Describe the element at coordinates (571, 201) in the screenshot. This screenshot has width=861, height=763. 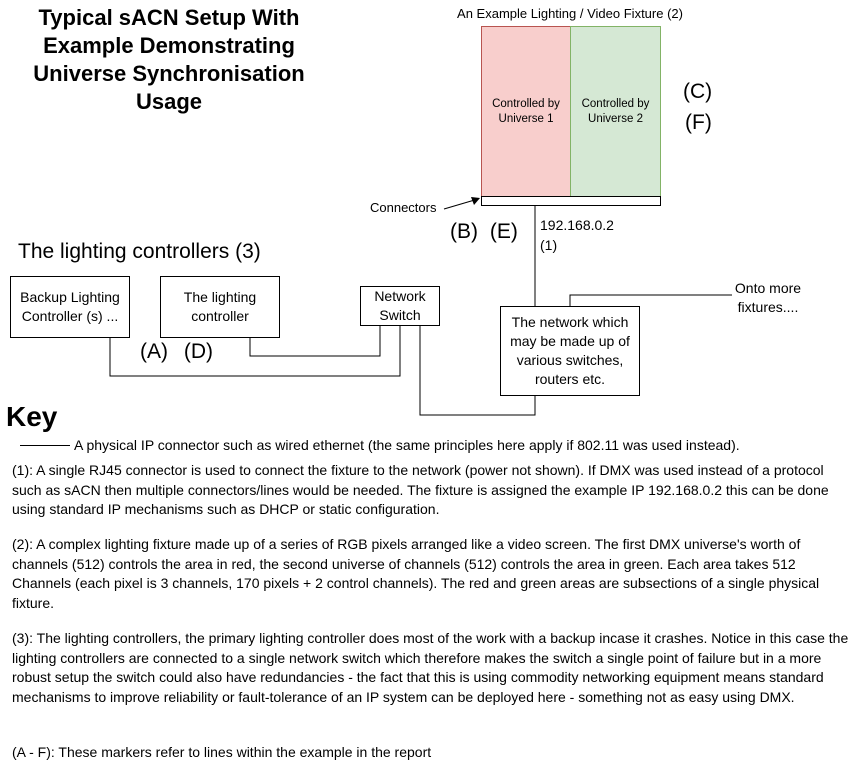
I see `fixture-connector-bar` at that location.